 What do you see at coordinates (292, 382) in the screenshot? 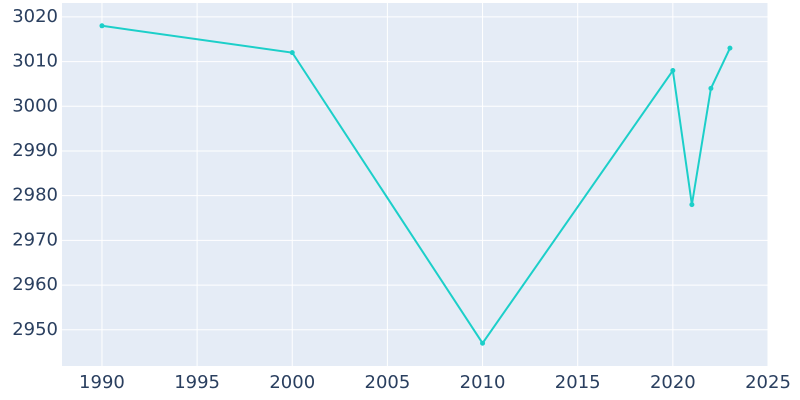
I see `x-tick-label: 2000` at bounding box center [292, 382].